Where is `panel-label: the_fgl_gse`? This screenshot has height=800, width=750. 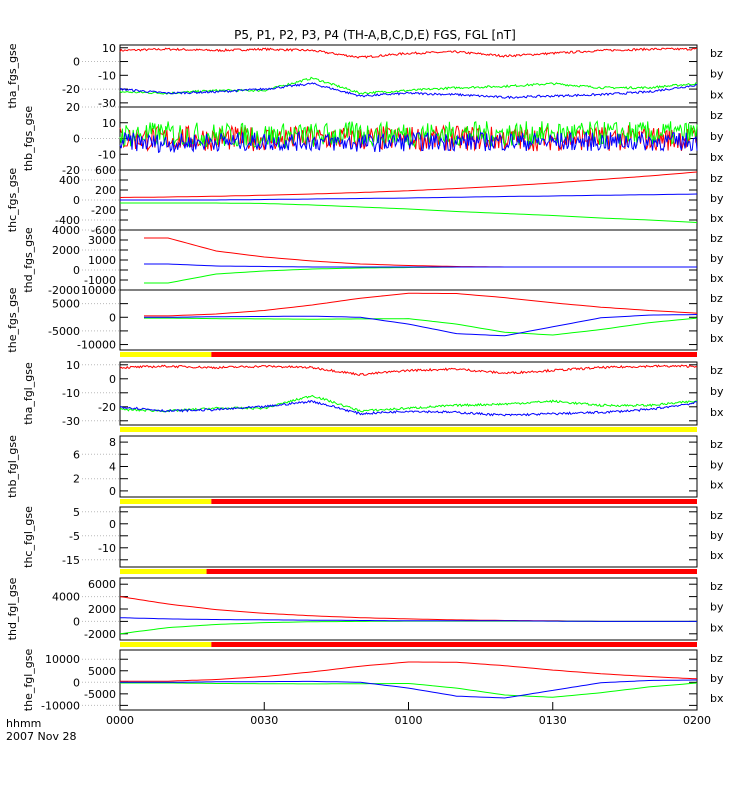 panel-label: the_fgl_gse is located at coordinates (28, 680).